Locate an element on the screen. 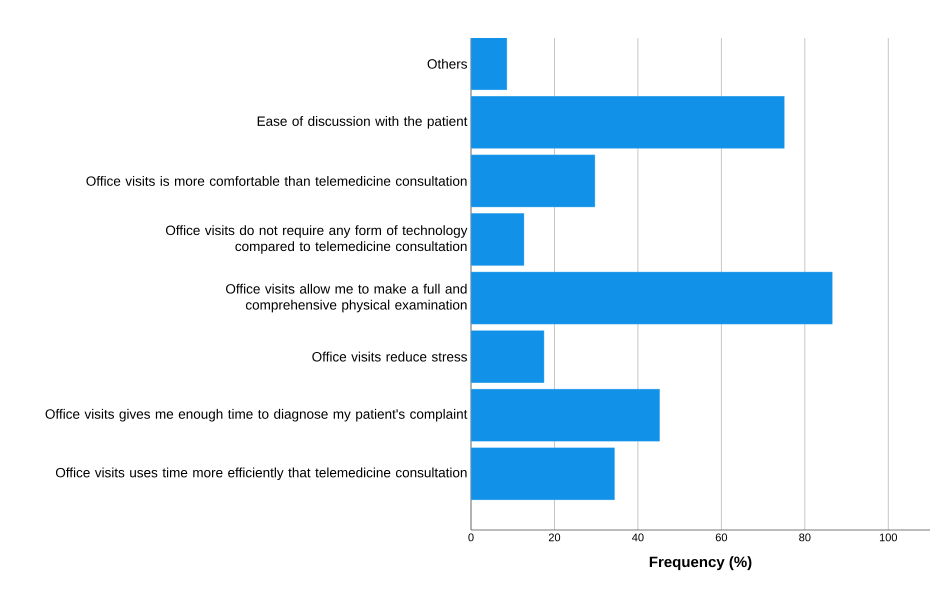 The width and height of the screenshot is (934, 598). x-axis-title: Frequency (%) is located at coordinates (701, 563).